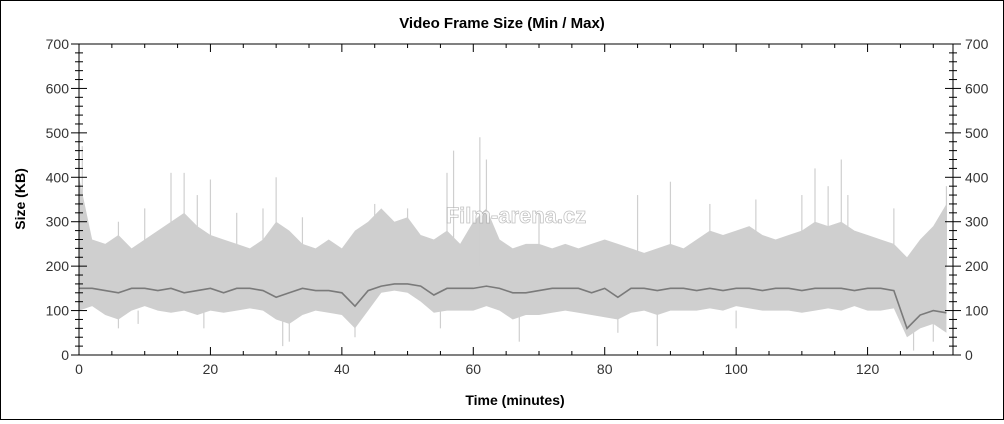  What do you see at coordinates (58, 88) in the screenshot?
I see `y-tick-label: 600` at bounding box center [58, 88].